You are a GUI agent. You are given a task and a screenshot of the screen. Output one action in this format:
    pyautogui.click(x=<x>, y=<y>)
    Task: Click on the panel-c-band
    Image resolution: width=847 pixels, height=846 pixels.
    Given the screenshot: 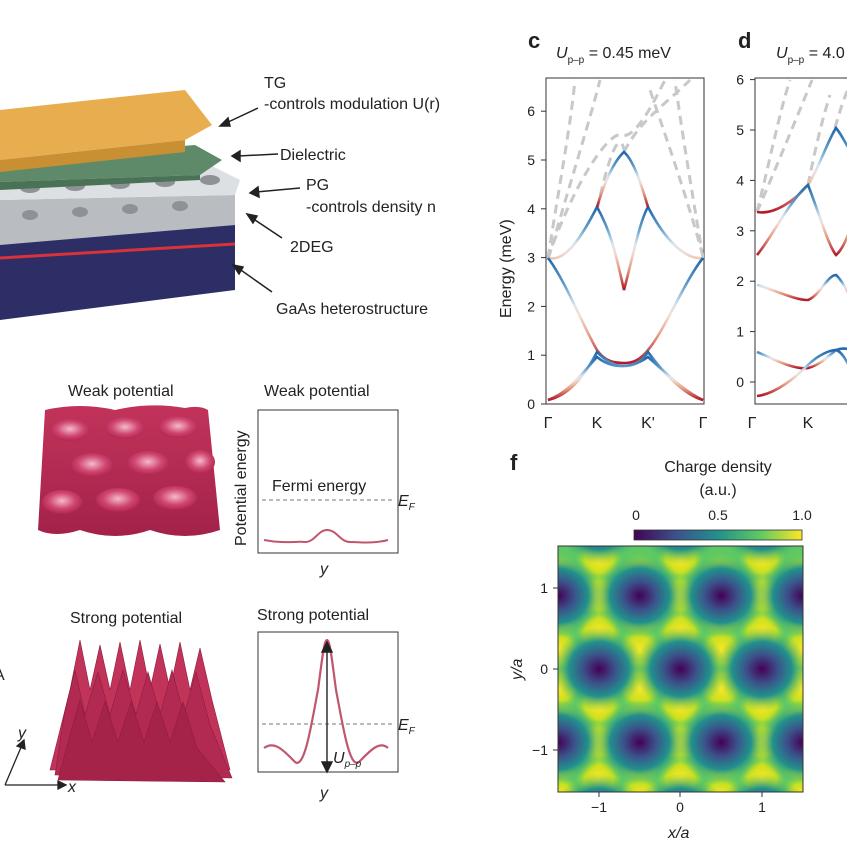 What is the action you would take?
    pyautogui.click(x=625, y=375)
    